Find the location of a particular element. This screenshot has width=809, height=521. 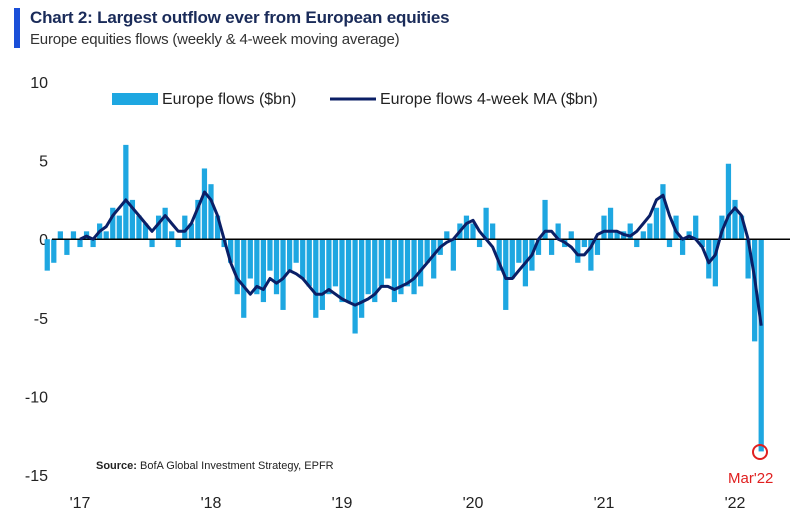

x-tick-label: '21 is located at coordinates (604, 503).